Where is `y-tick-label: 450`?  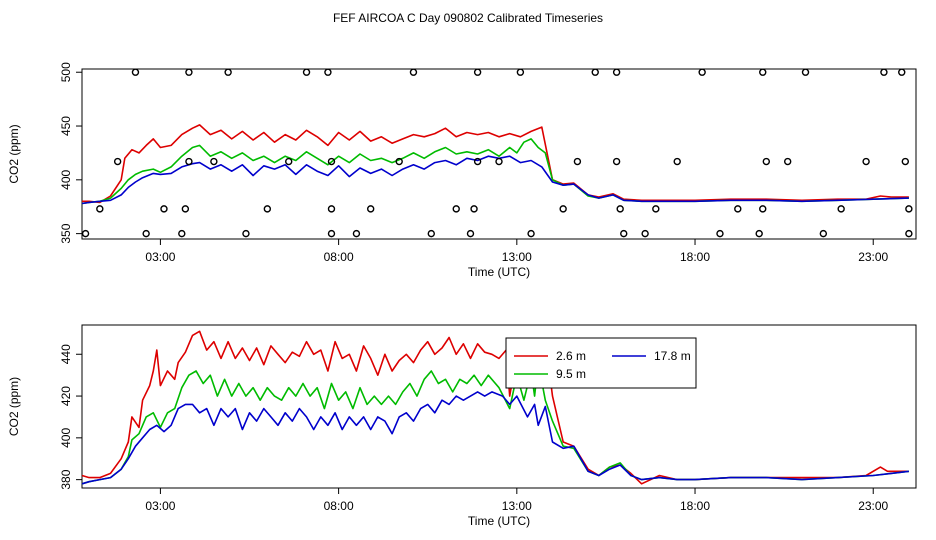
y-tick-label: 450 is located at coordinates (66, 126).